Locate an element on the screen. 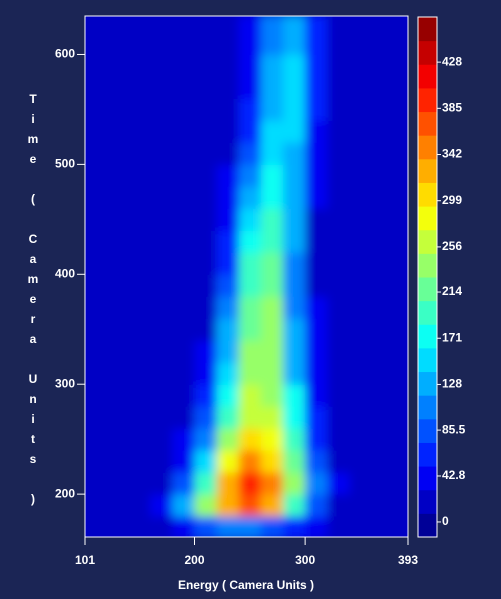  x-tick-label: 200 is located at coordinates (194, 560).